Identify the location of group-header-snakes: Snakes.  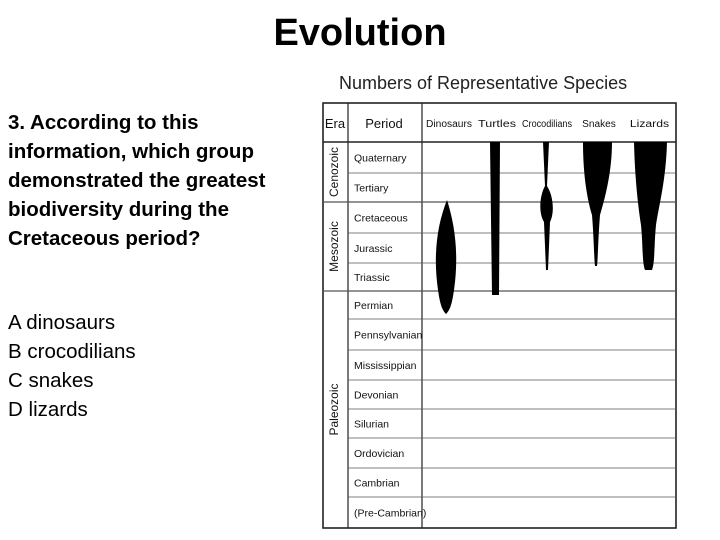
(599, 124).